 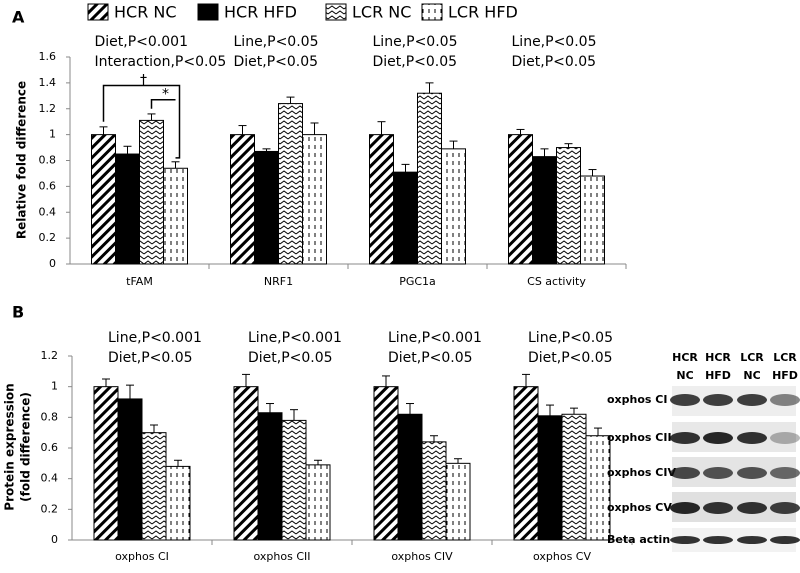 I want to click on stat-text: Interaction,P<0.05, so click(x=161, y=62).